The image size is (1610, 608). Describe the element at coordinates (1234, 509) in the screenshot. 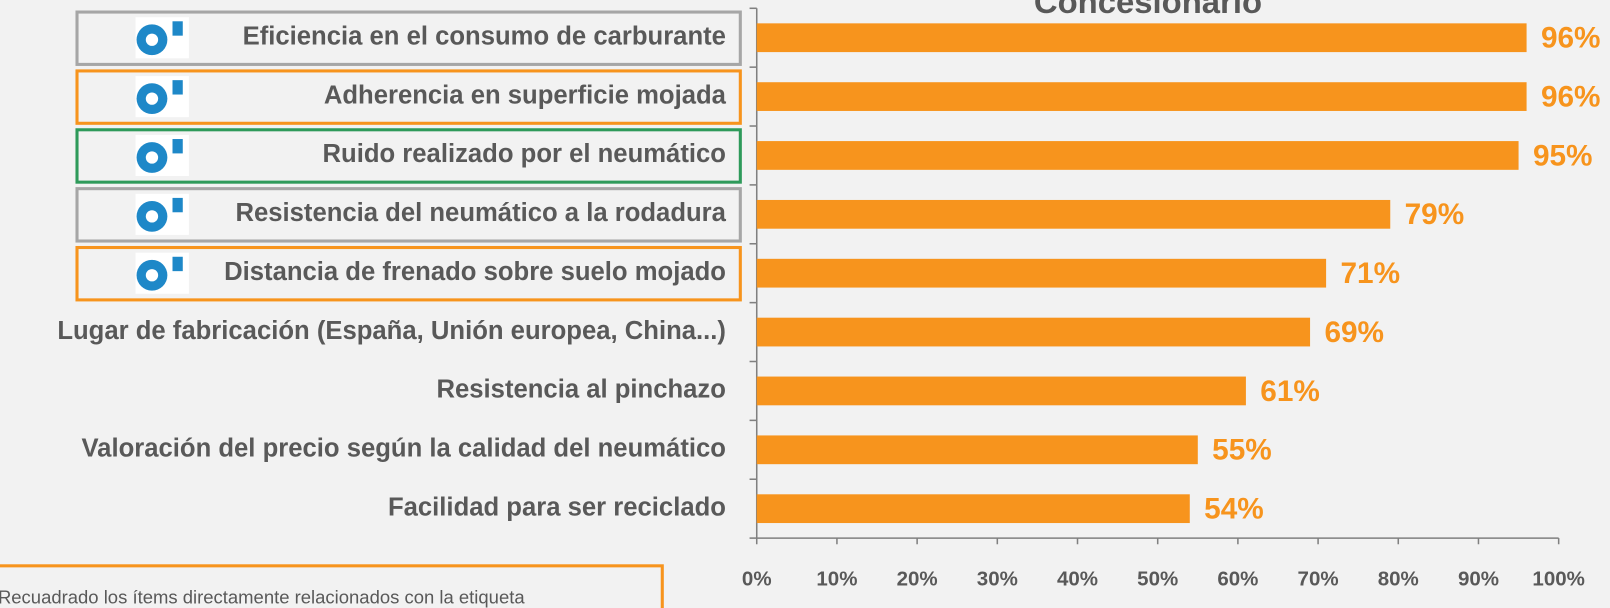

I see `value-label: 54%` at that location.